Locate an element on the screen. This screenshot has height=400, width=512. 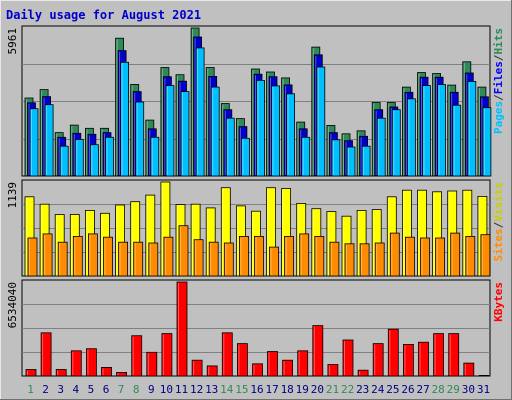
x-label-day-22: 22 is located at coordinates (347, 389).